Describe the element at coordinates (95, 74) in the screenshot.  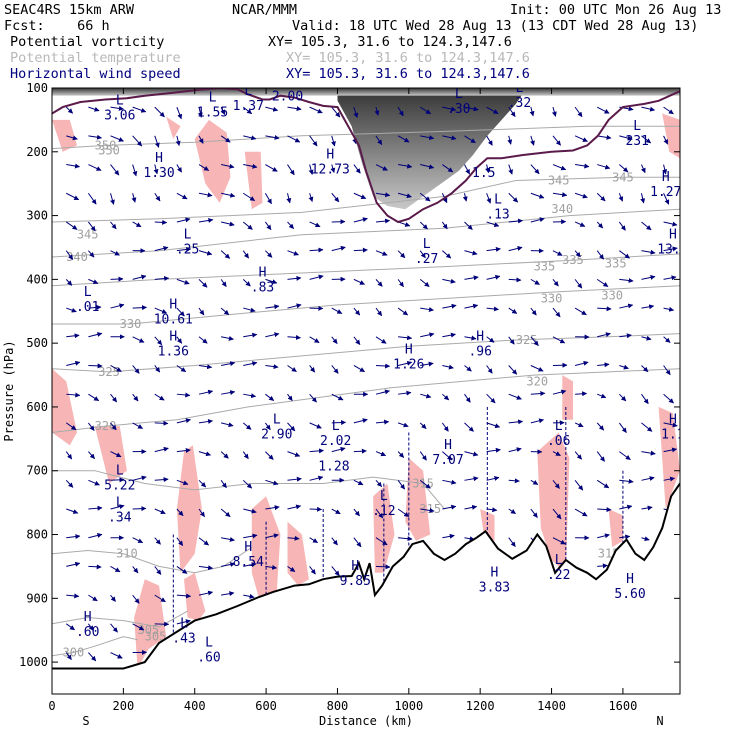
I see `field-wind-name: Horizontal wind speed` at that location.